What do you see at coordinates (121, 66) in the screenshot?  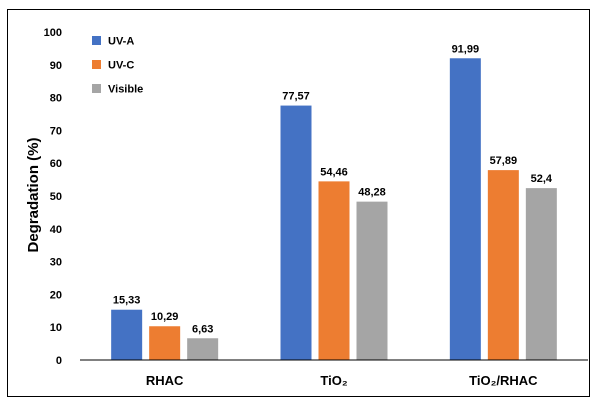 I see `legend-label: UV-C` at bounding box center [121, 66].